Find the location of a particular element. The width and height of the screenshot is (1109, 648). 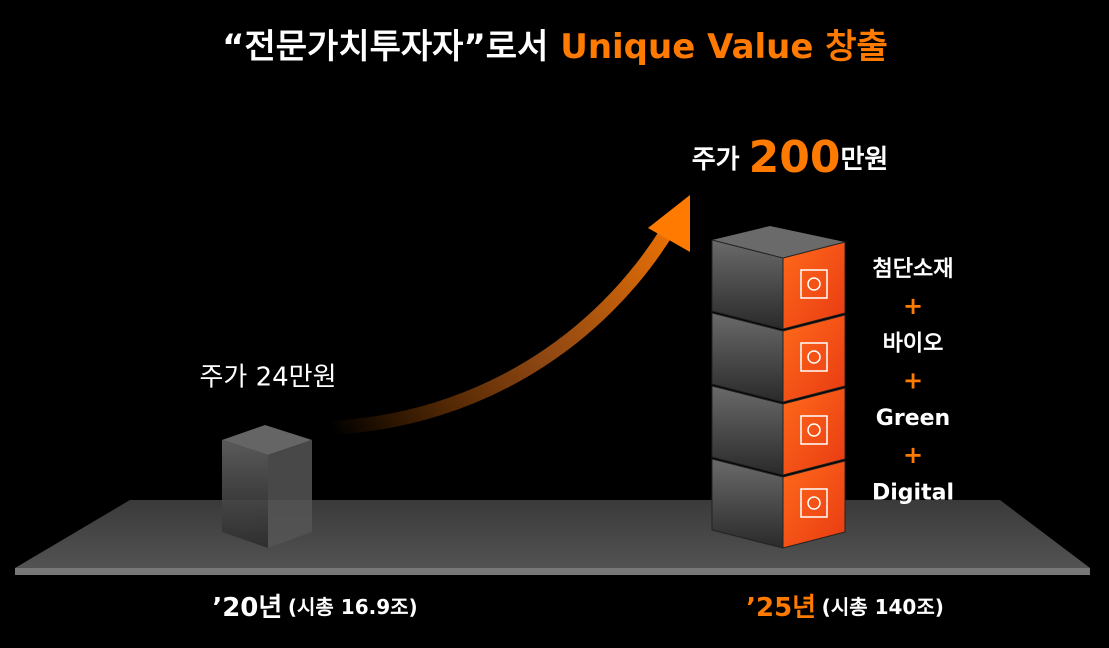

area-label: 첨단소재 is located at coordinates (913, 269).